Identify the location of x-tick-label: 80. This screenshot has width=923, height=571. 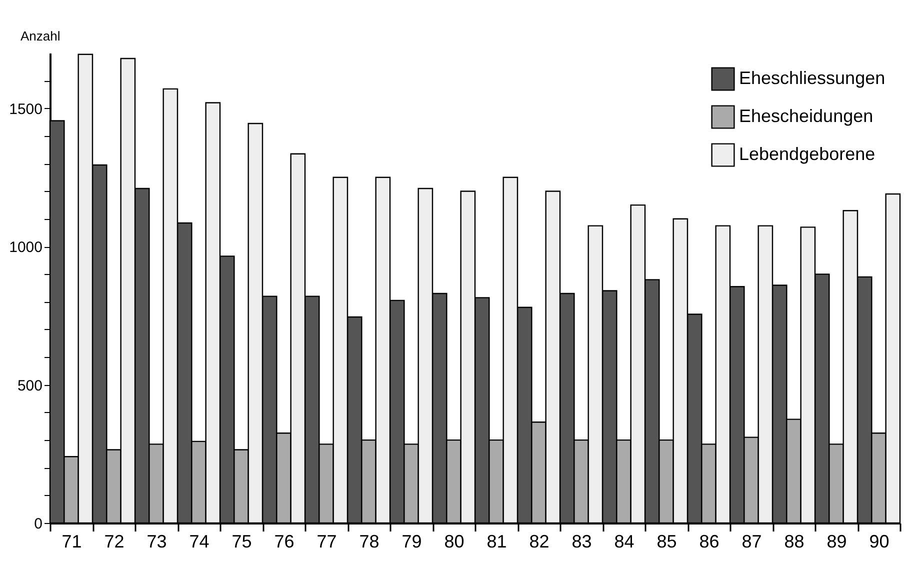
(454, 542).